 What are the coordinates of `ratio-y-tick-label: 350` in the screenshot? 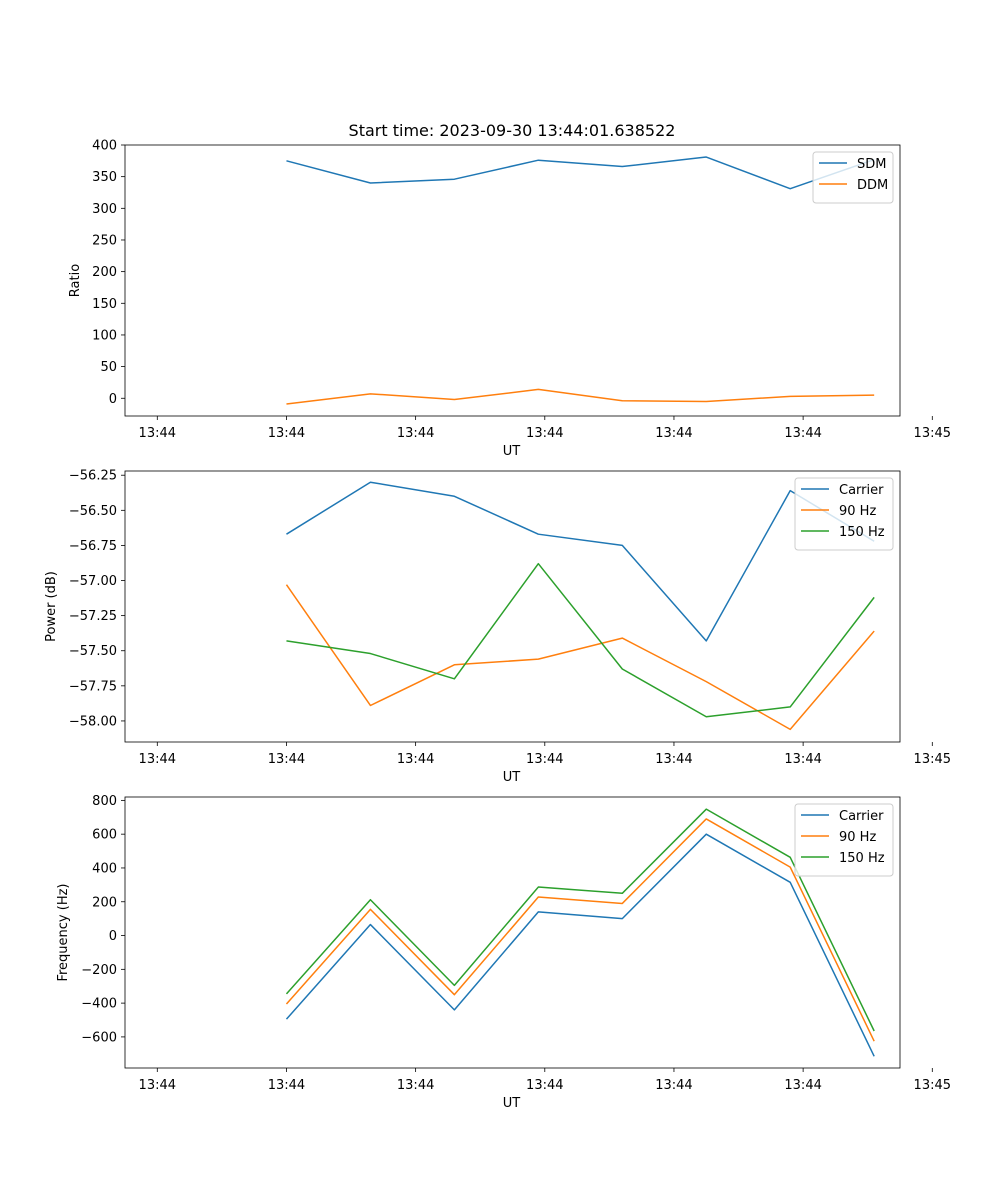 It's located at (104, 177).